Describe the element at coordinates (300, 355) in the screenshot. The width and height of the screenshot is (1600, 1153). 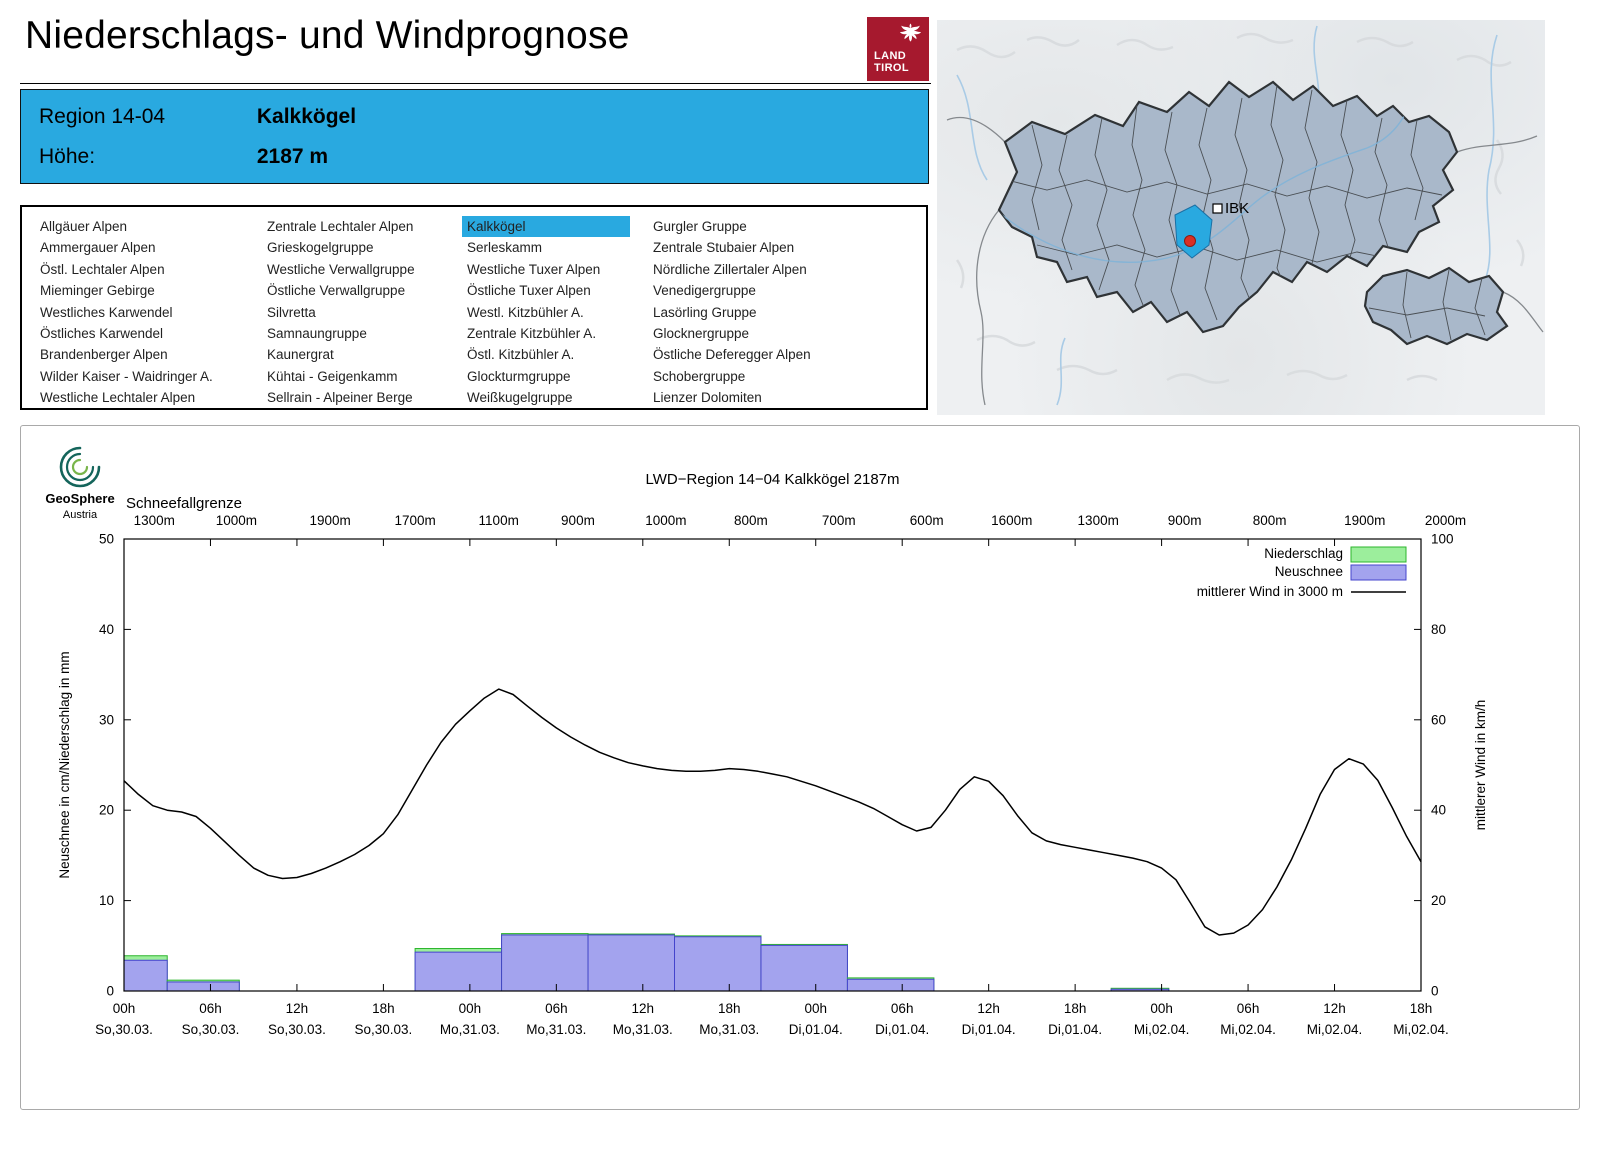
I see `region-item: Kaunergrat` at that location.